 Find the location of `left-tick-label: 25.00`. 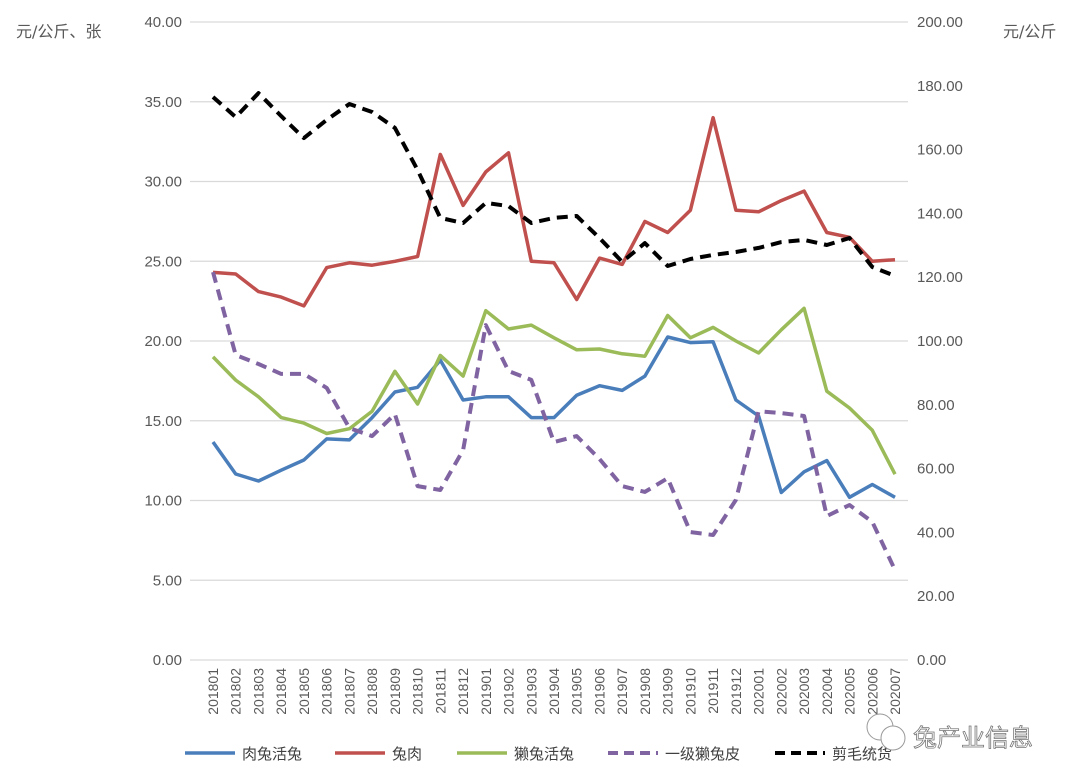

left-tick-label: 25.00 is located at coordinates (163, 261).